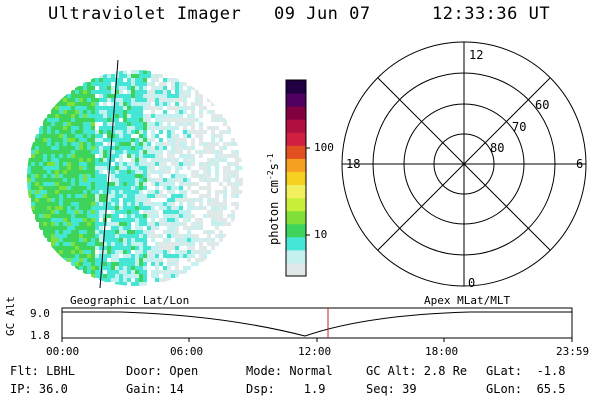 This screenshot has height=400, width=600. I want to click on colorbar-frame, so click(296, 178).